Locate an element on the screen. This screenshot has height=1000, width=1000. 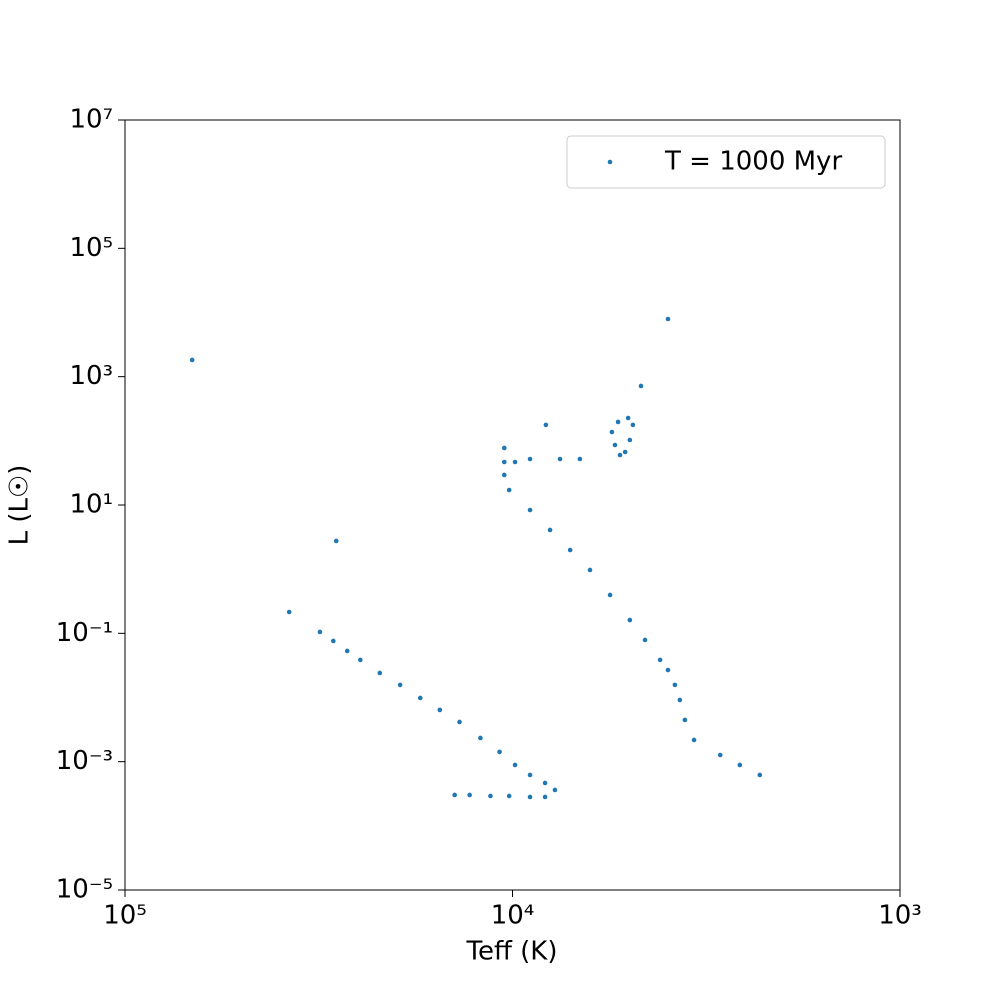
y-tick-label: 10⁻¹ is located at coordinates (84, 633).